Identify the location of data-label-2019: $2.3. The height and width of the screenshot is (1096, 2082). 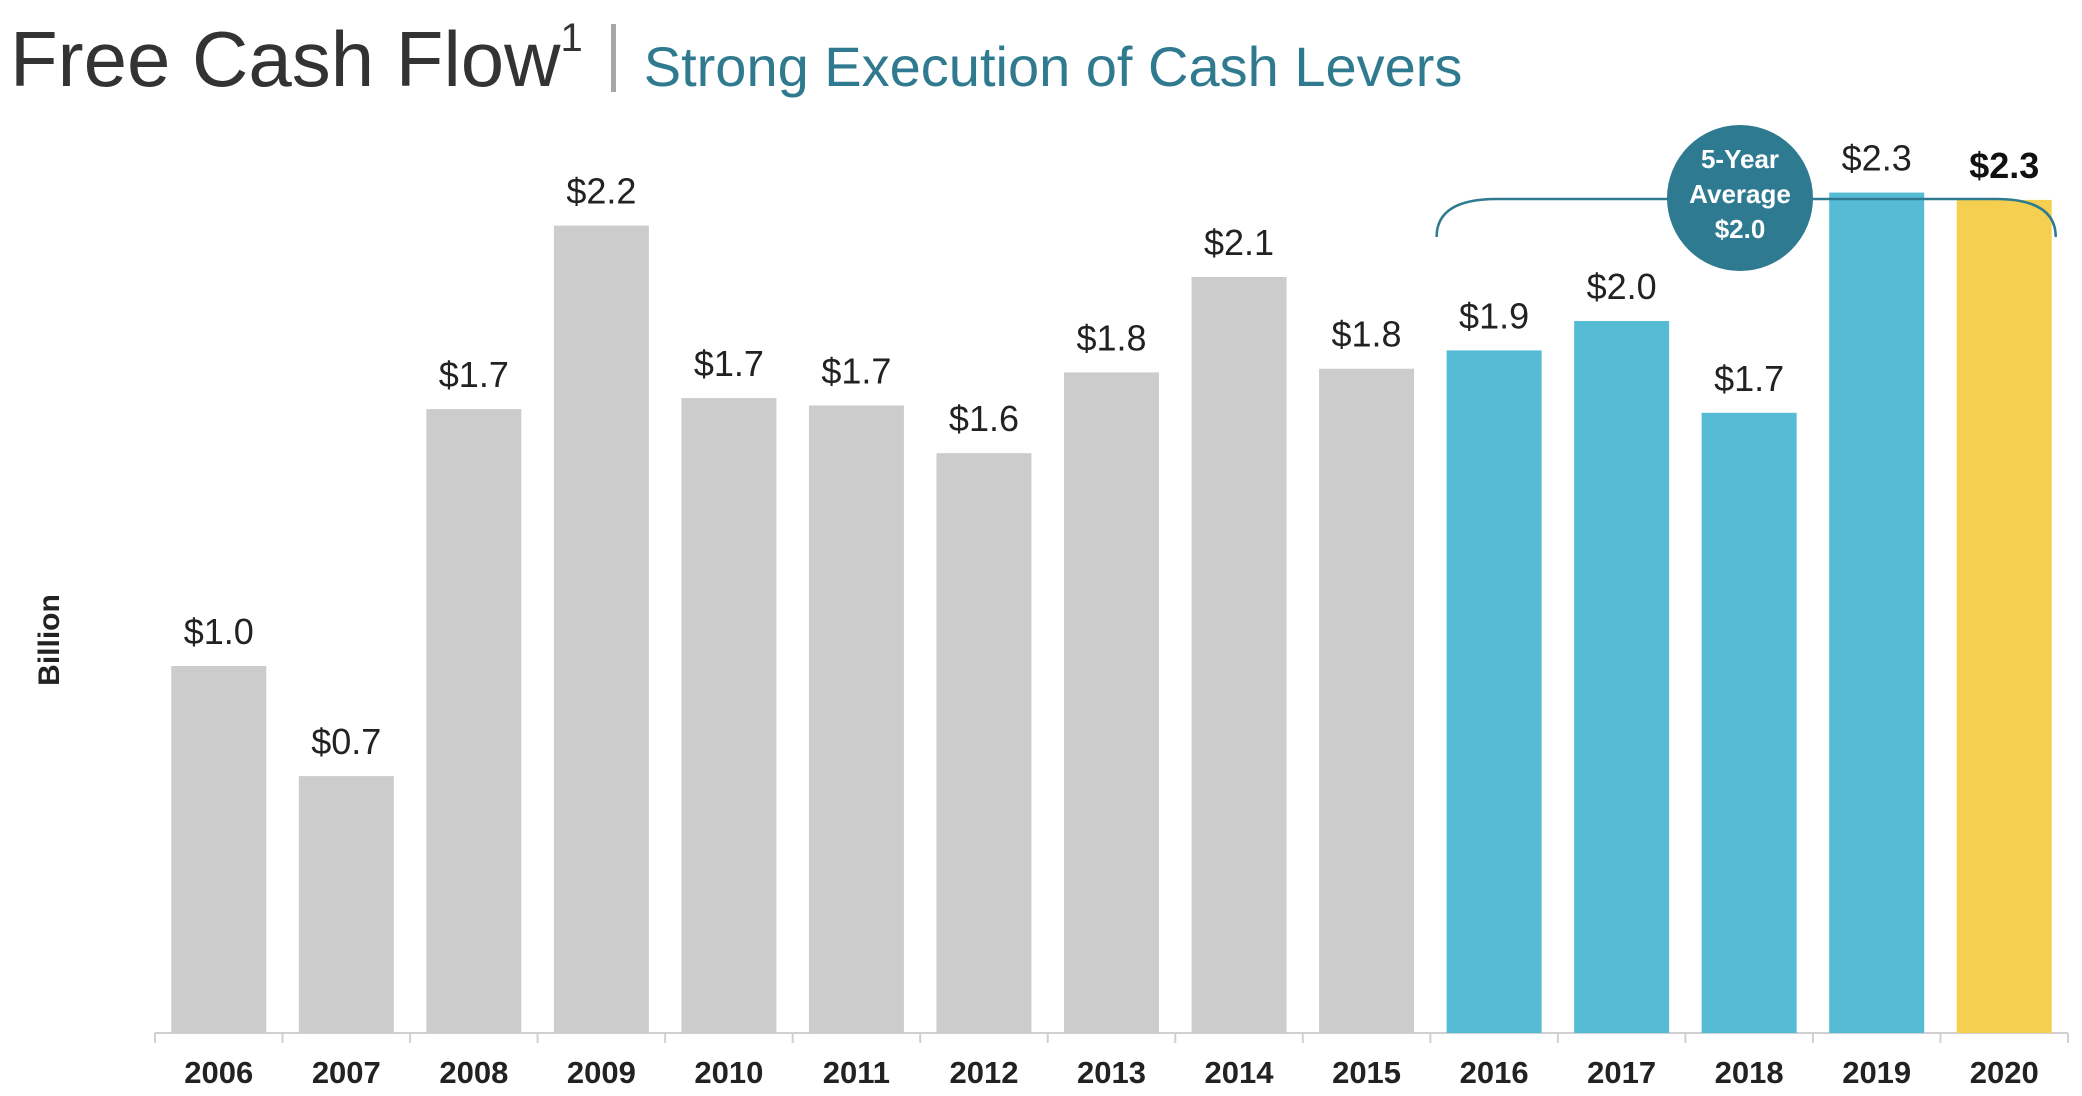
(1877, 158).